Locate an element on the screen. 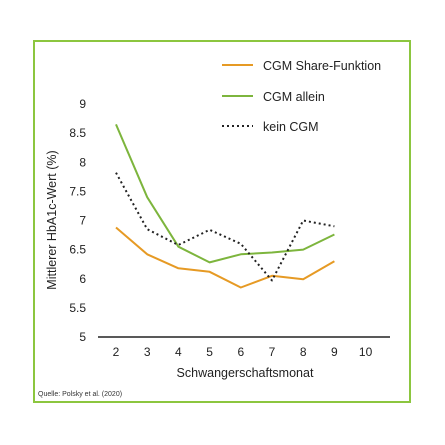  x-tick-label: 5 is located at coordinates (209, 352).